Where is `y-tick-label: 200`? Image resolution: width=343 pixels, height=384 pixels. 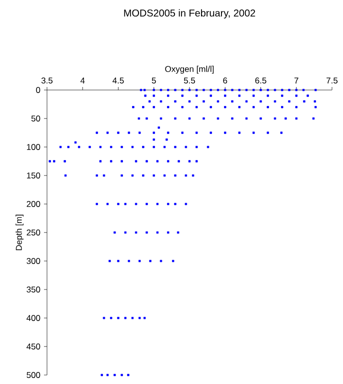 y-tick-label: 200 is located at coordinates (33, 204).